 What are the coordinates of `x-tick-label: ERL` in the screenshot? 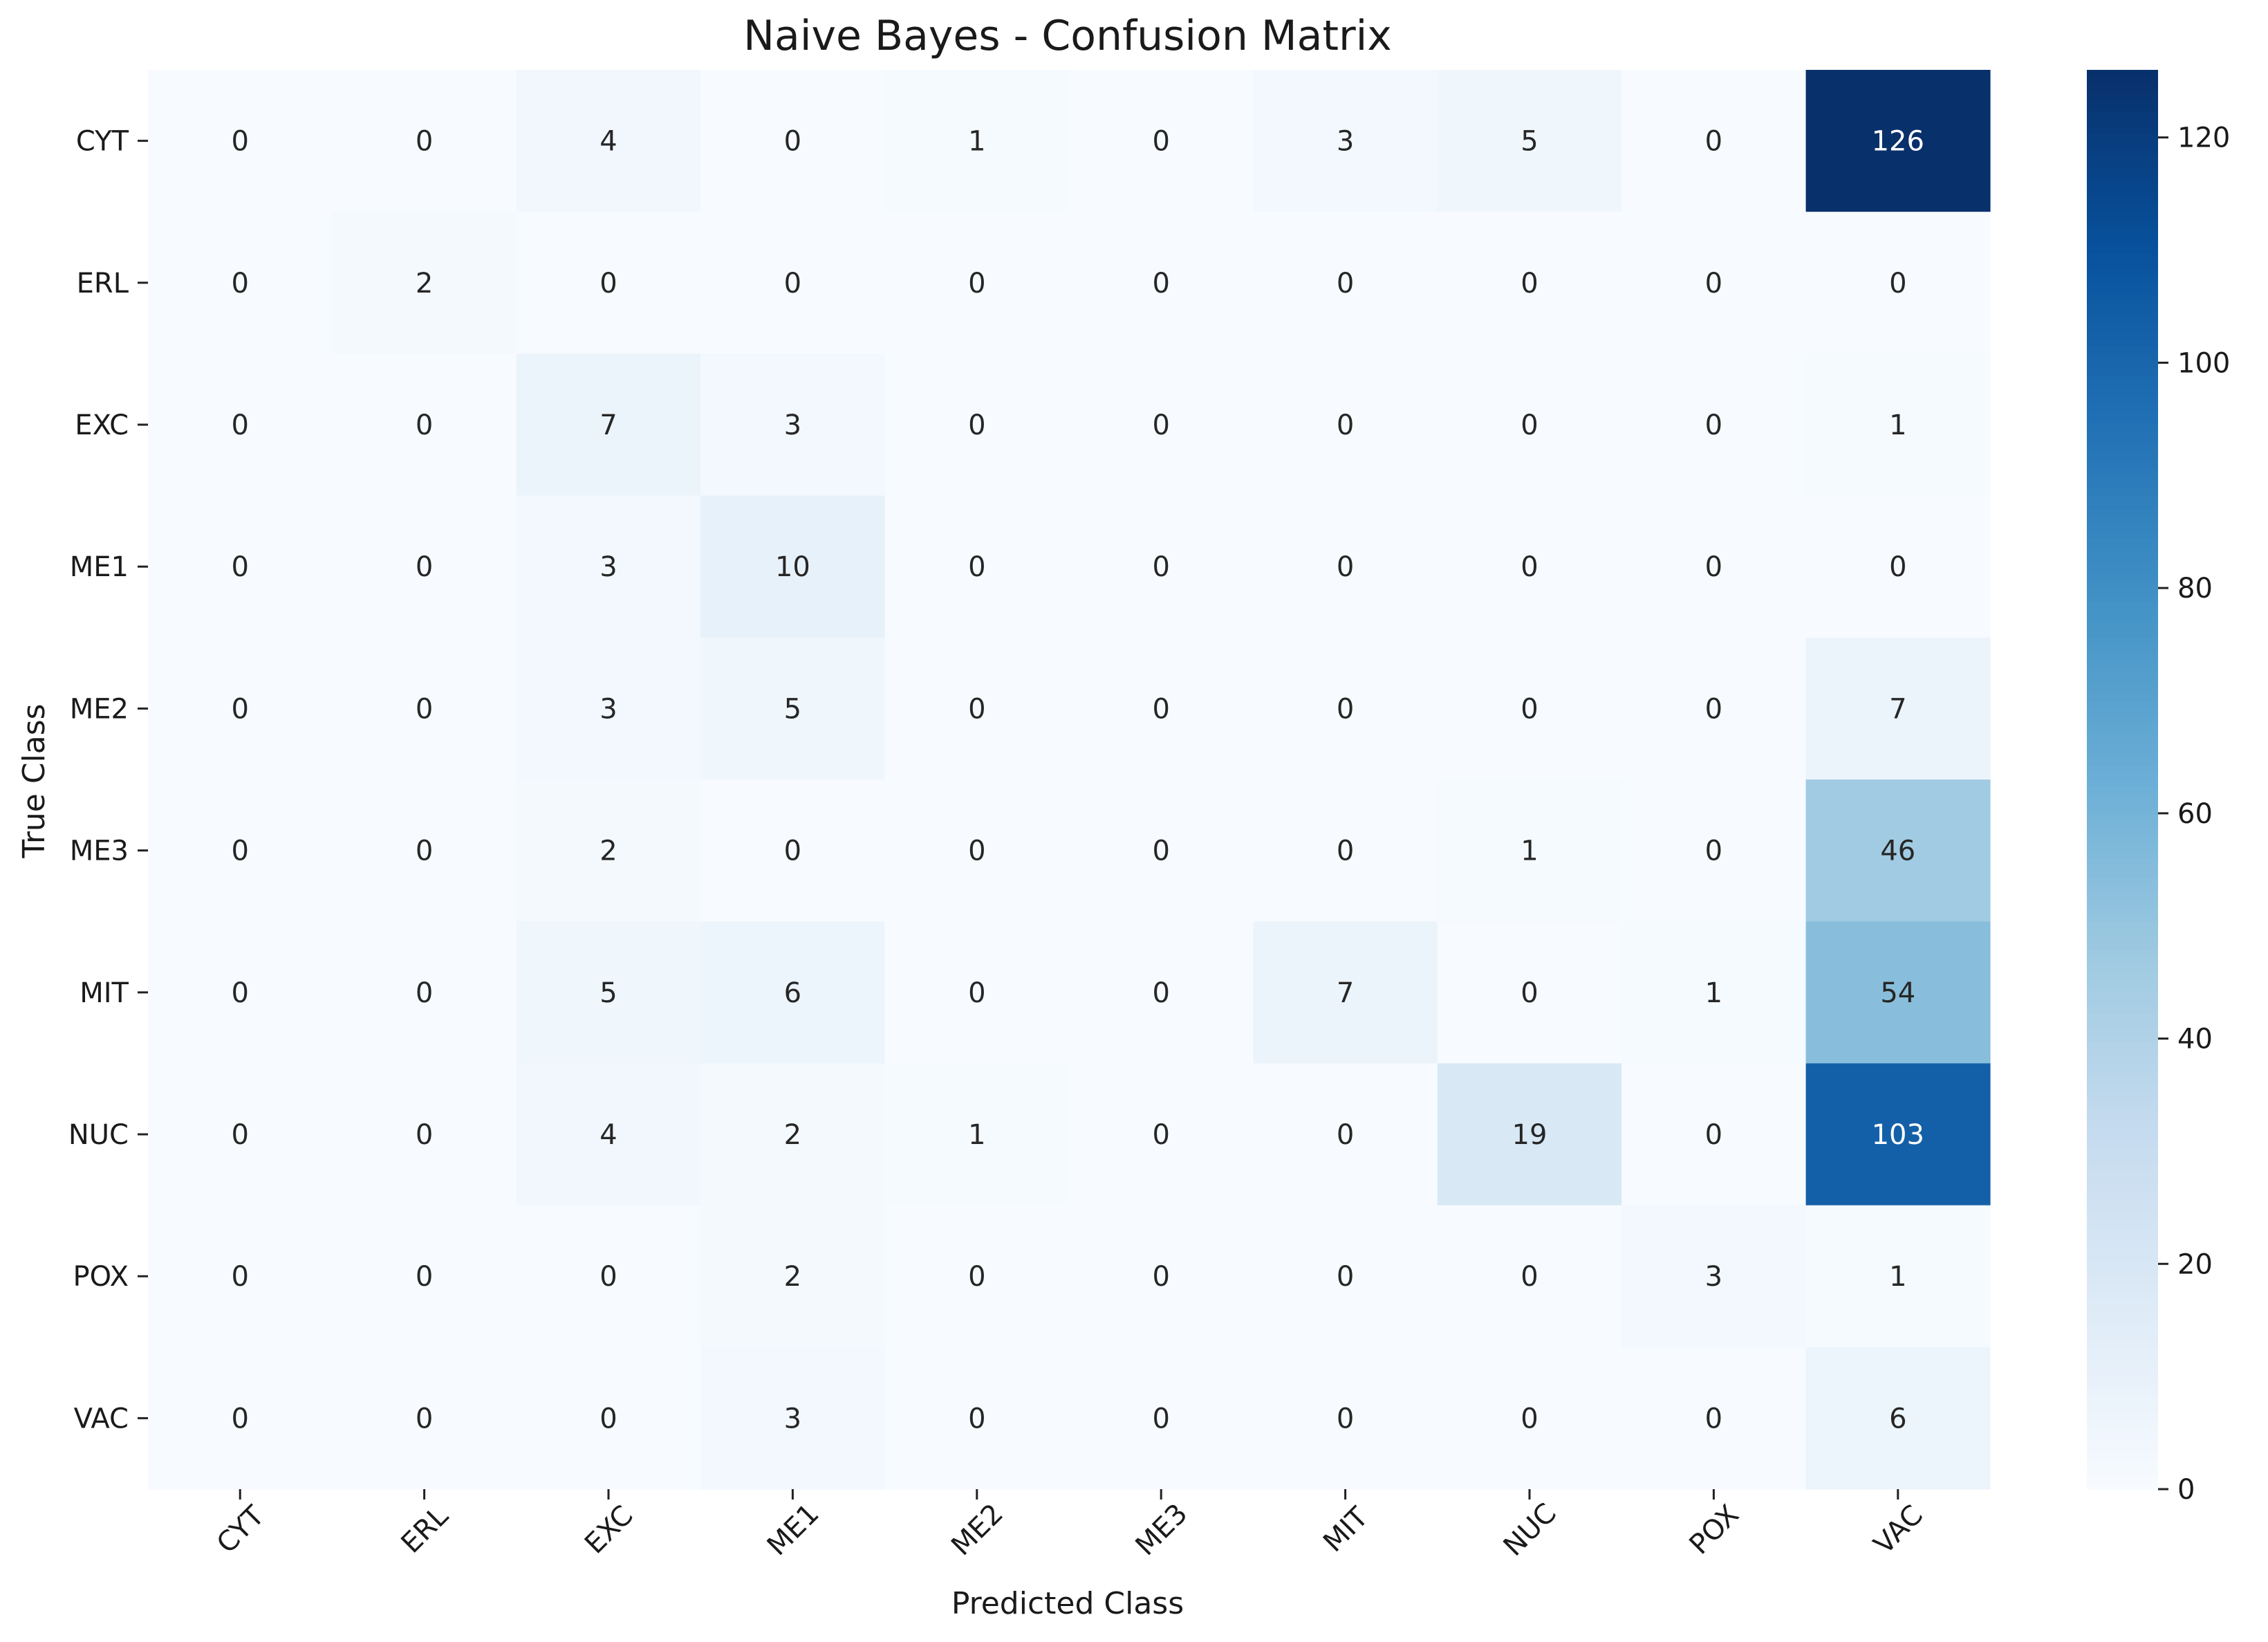 It's located at (425, 1529).